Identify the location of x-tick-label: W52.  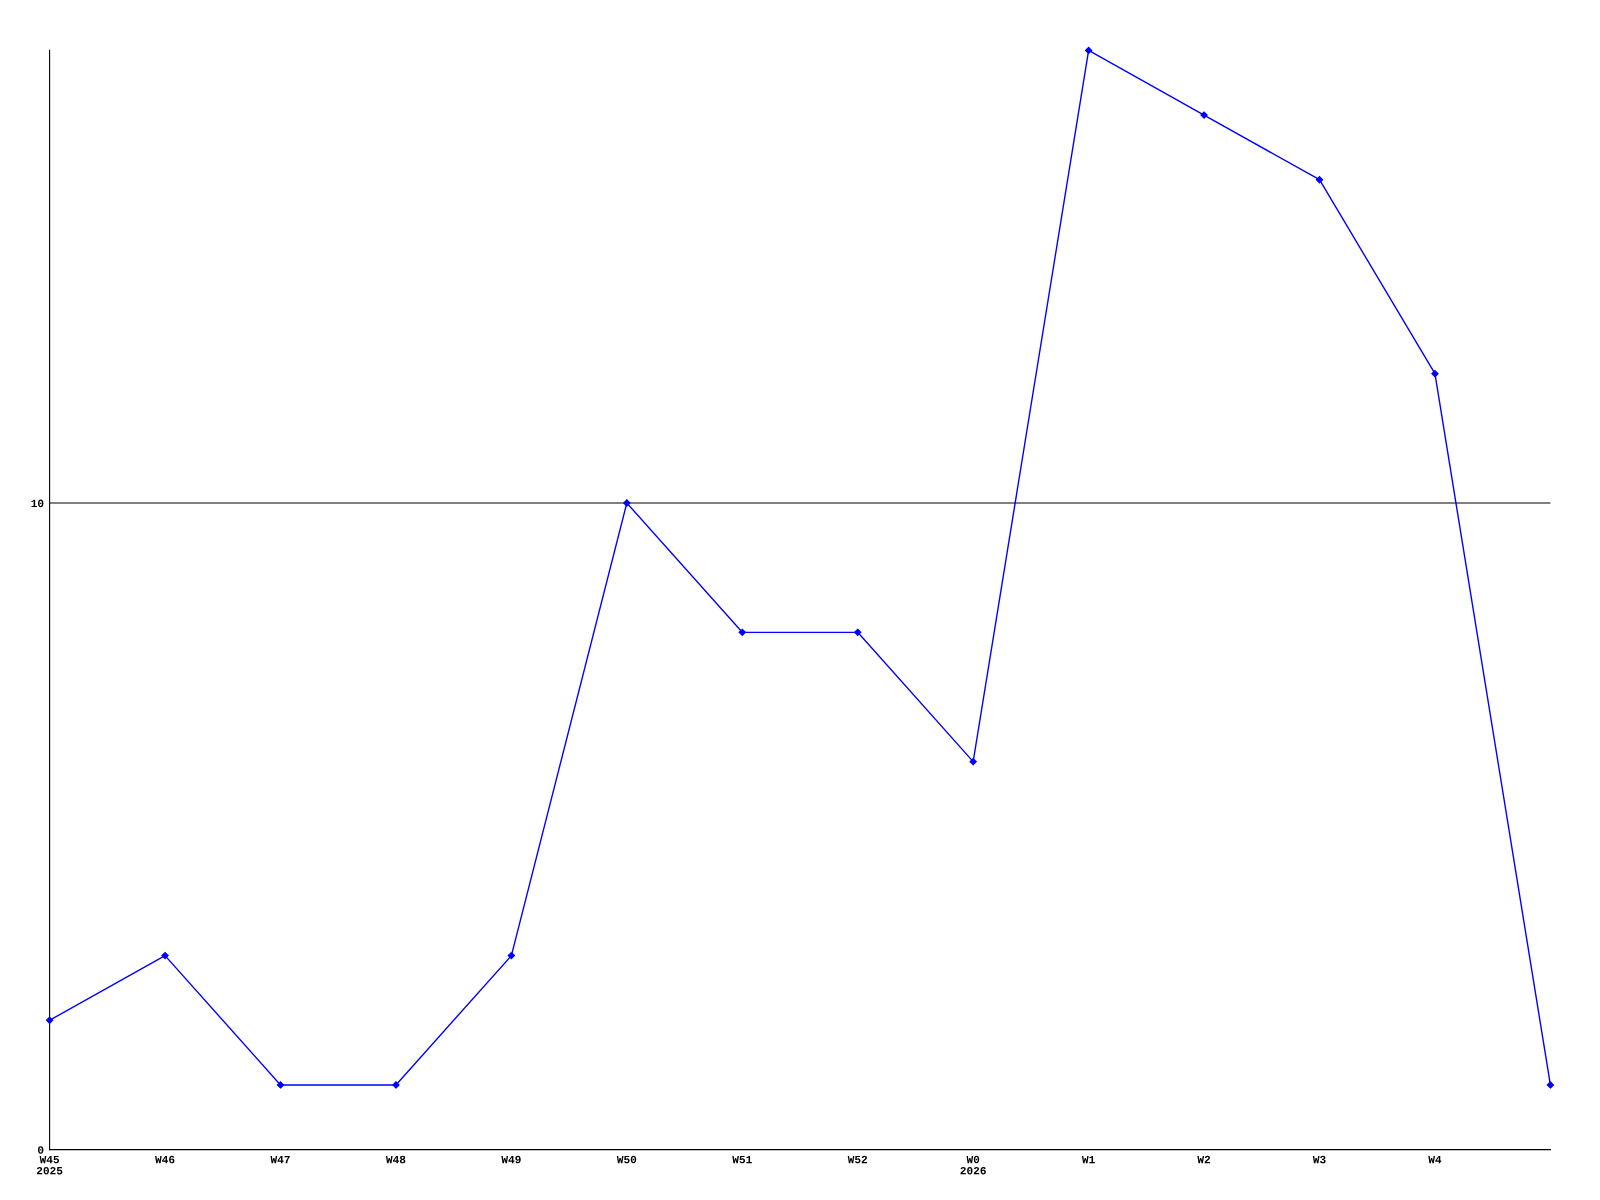
(857, 1159).